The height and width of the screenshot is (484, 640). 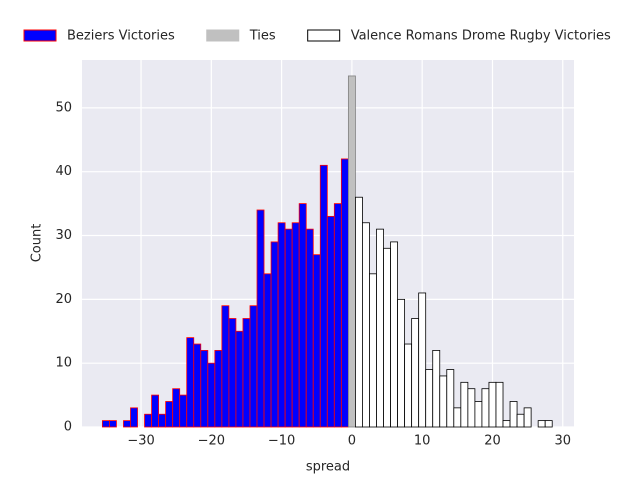 I want to click on x-tick-label: 20, so click(x=492, y=441).